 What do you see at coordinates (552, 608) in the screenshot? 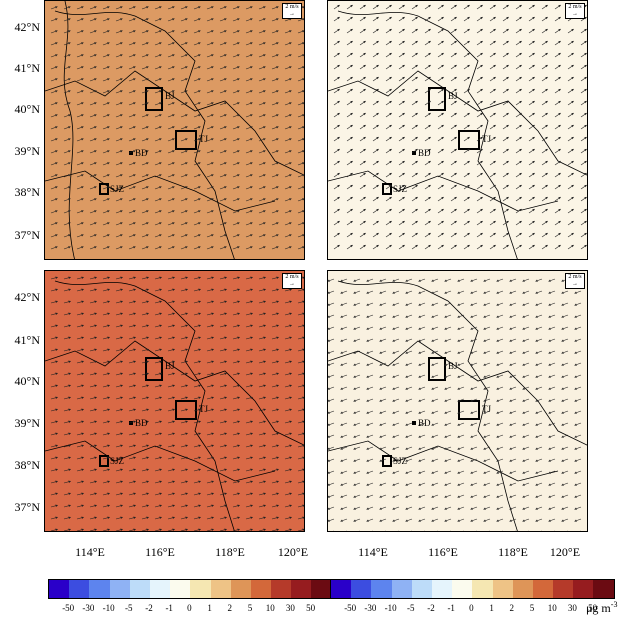
I see `colorbar-tick-label: 10` at bounding box center [552, 608].